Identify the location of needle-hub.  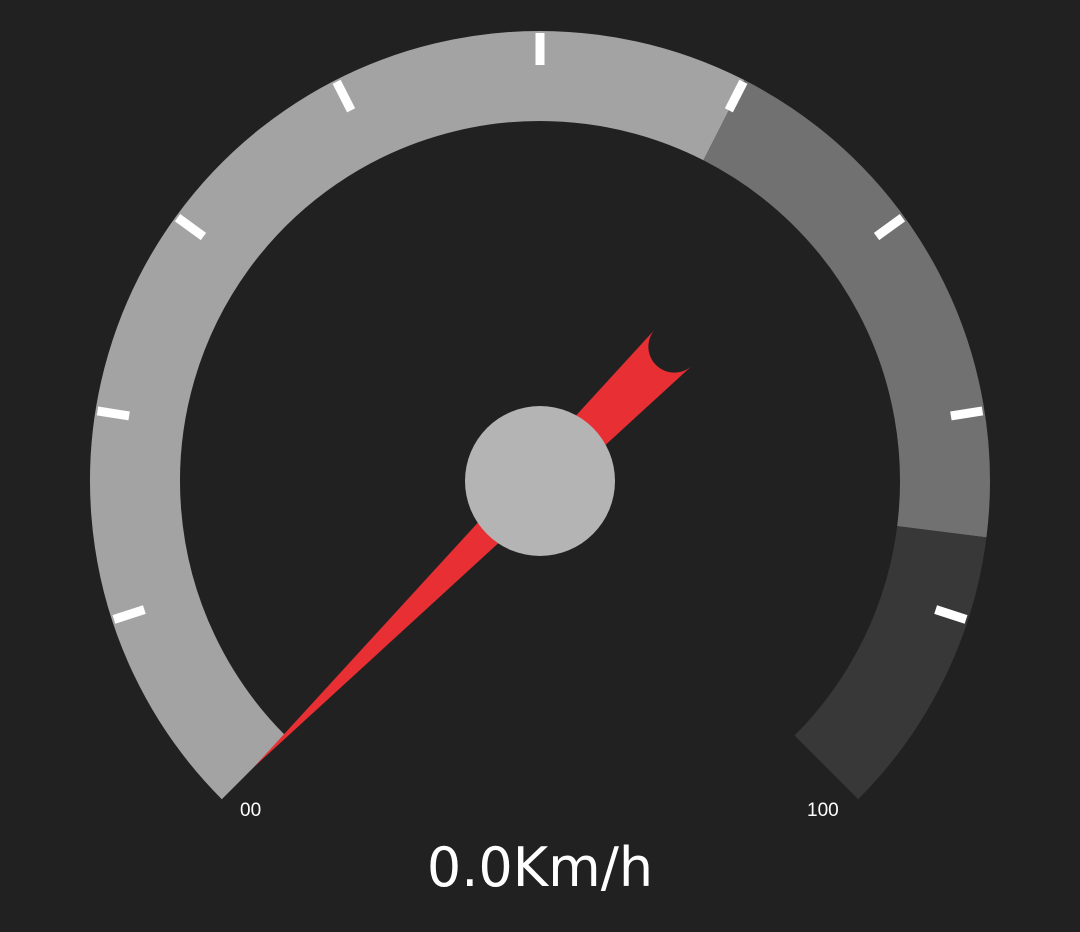
(540, 481).